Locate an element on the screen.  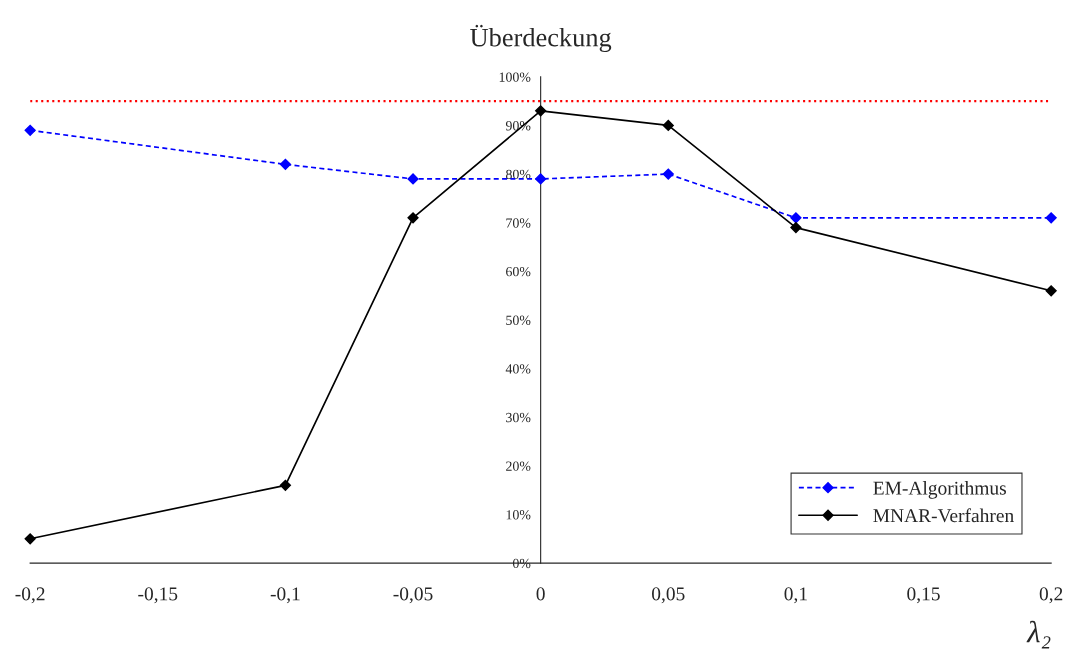
x-tick-label: 0,1 is located at coordinates (795, 595).